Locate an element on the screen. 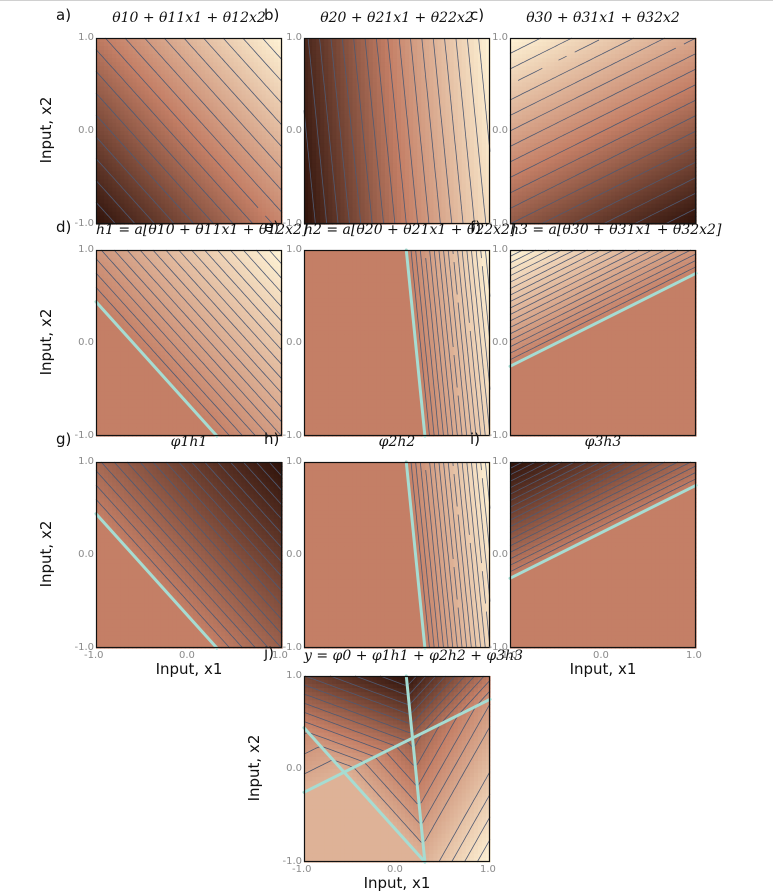 The width and height of the screenshot is (773, 892). plot-a is located at coordinates (189, 131).